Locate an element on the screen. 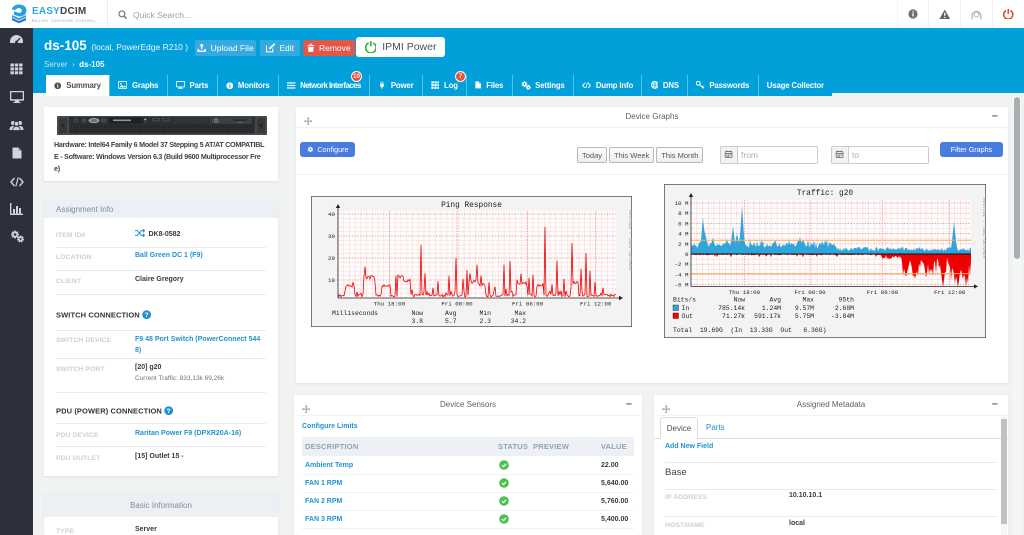  svg-text: 4 M is located at coordinates (683, 234).